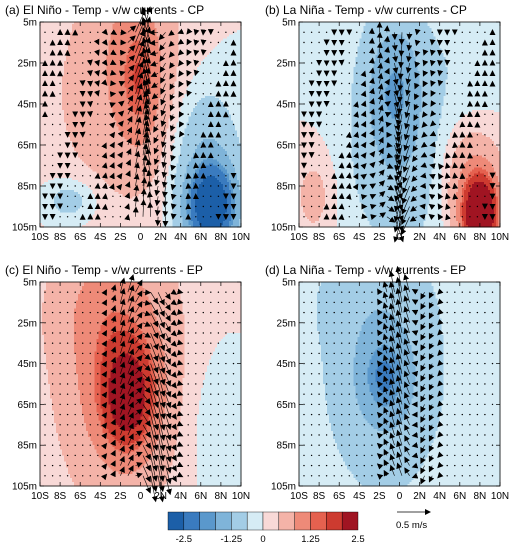 The height and width of the screenshot is (550, 516). What do you see at coordinates (439, 496) in the screenshot?
I see `x-tick-label: 4N` at bounding box center [439, 496].